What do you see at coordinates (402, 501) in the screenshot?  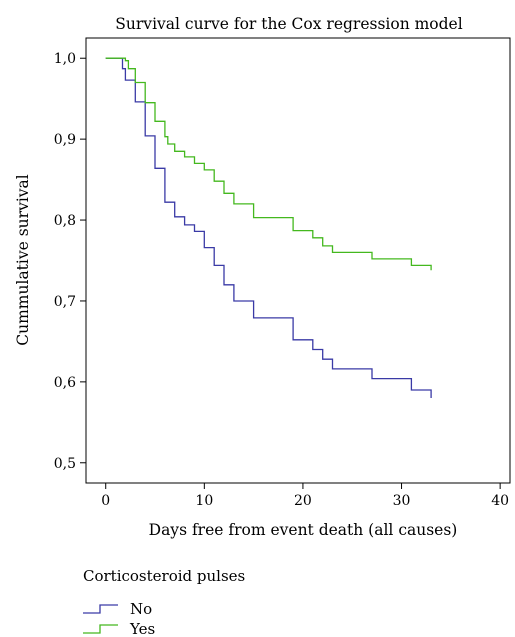 I see `x-tick-label: 30` at bounding box center [402, 501].